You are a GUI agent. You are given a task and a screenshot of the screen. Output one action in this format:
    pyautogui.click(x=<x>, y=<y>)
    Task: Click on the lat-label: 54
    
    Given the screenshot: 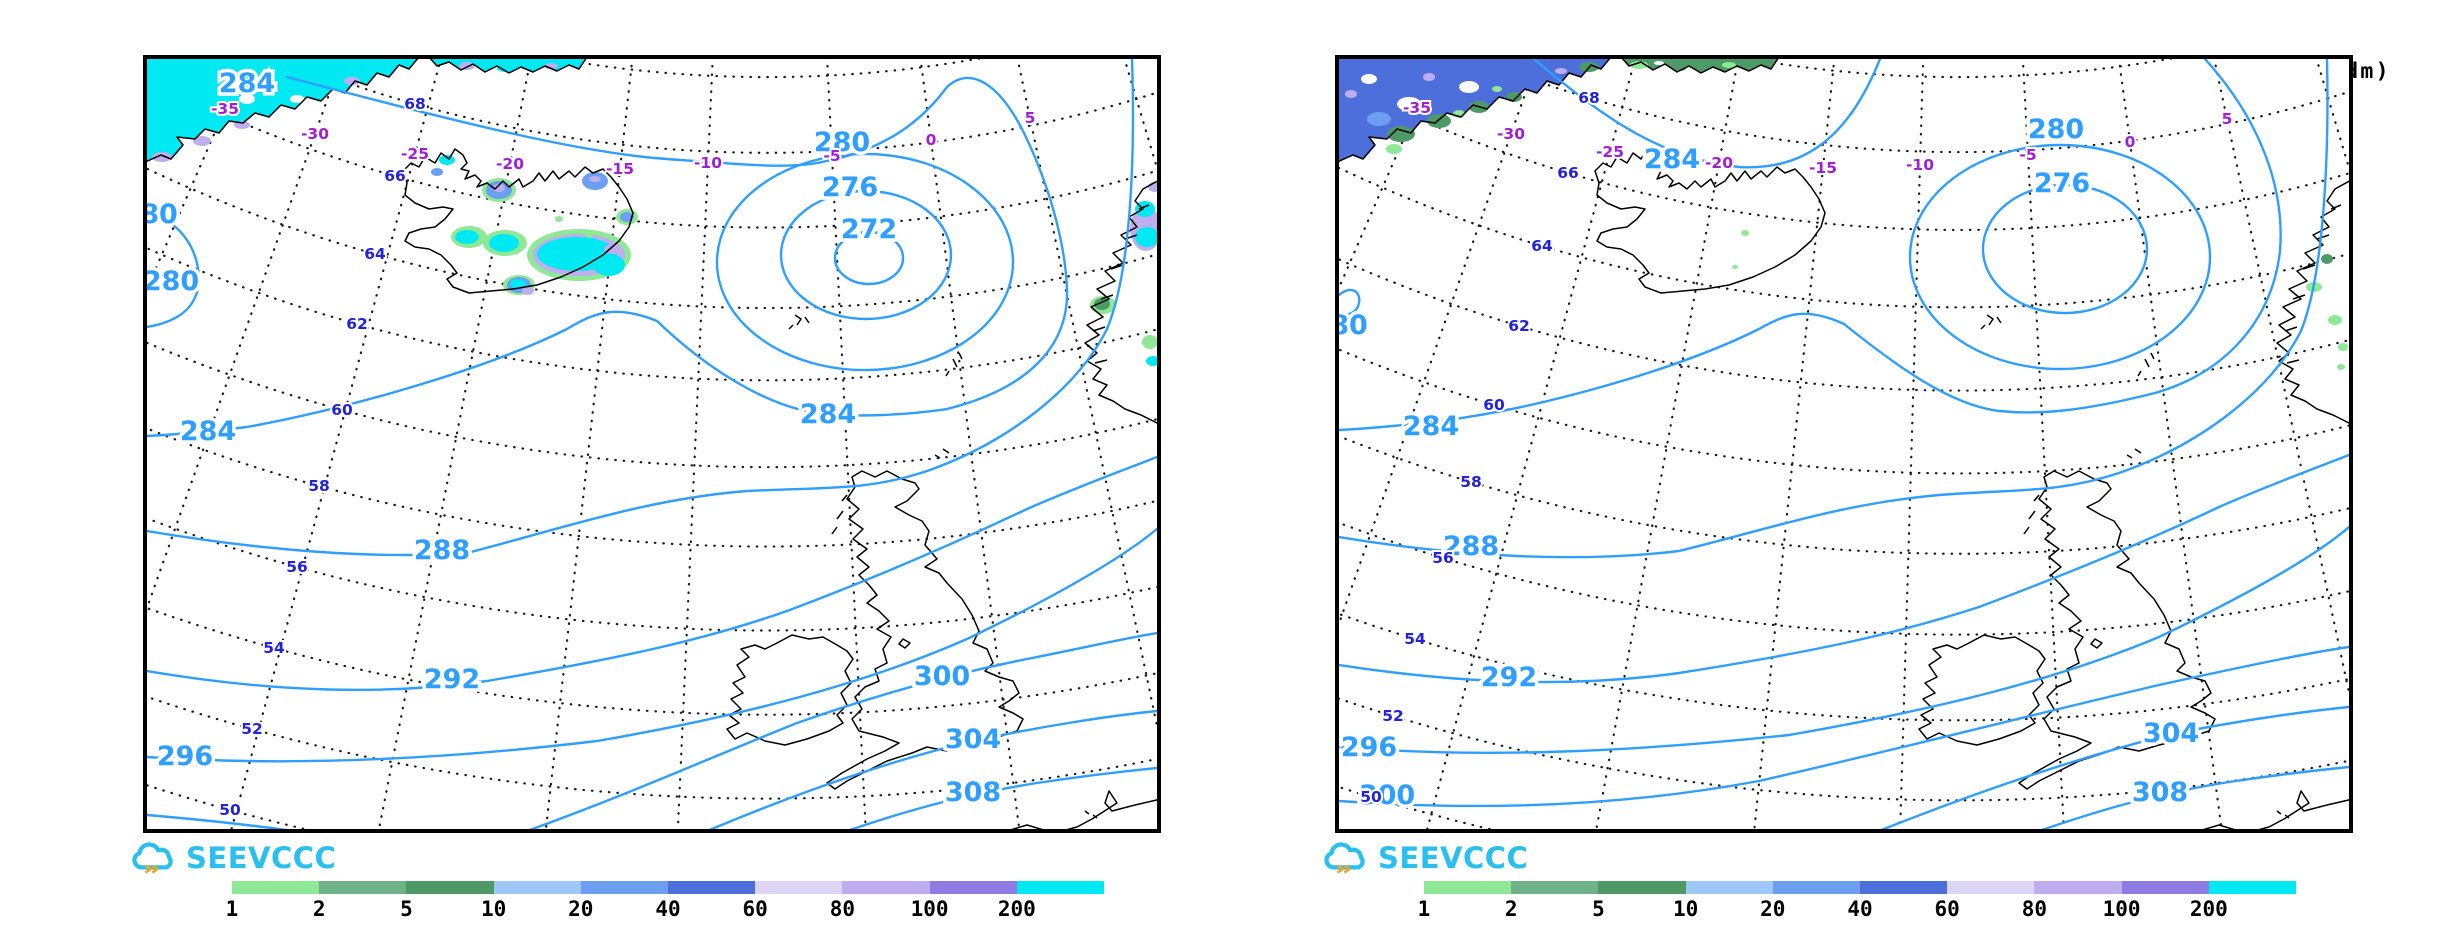 What is the action you would take?
    pyautogui.click(x=274, y=648)
    